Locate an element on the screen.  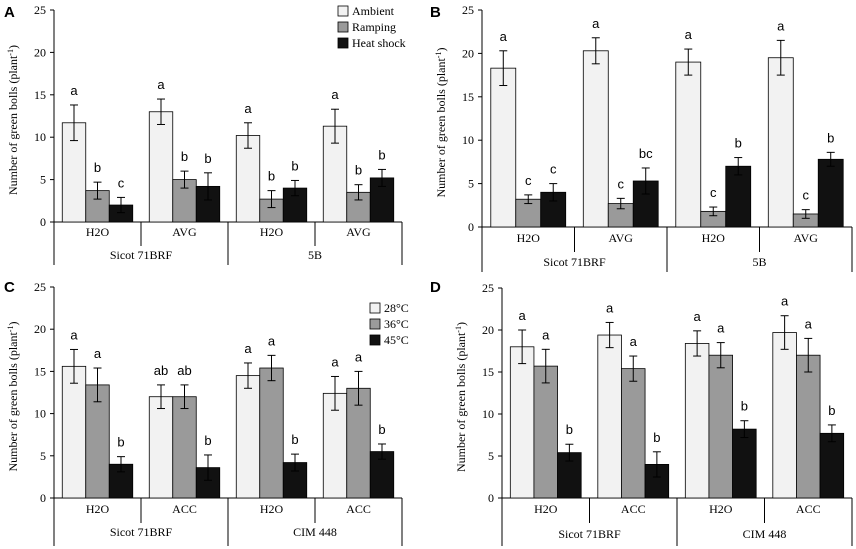
panel-d-group-label: CIM 448 is located at coordinates (765, 534).